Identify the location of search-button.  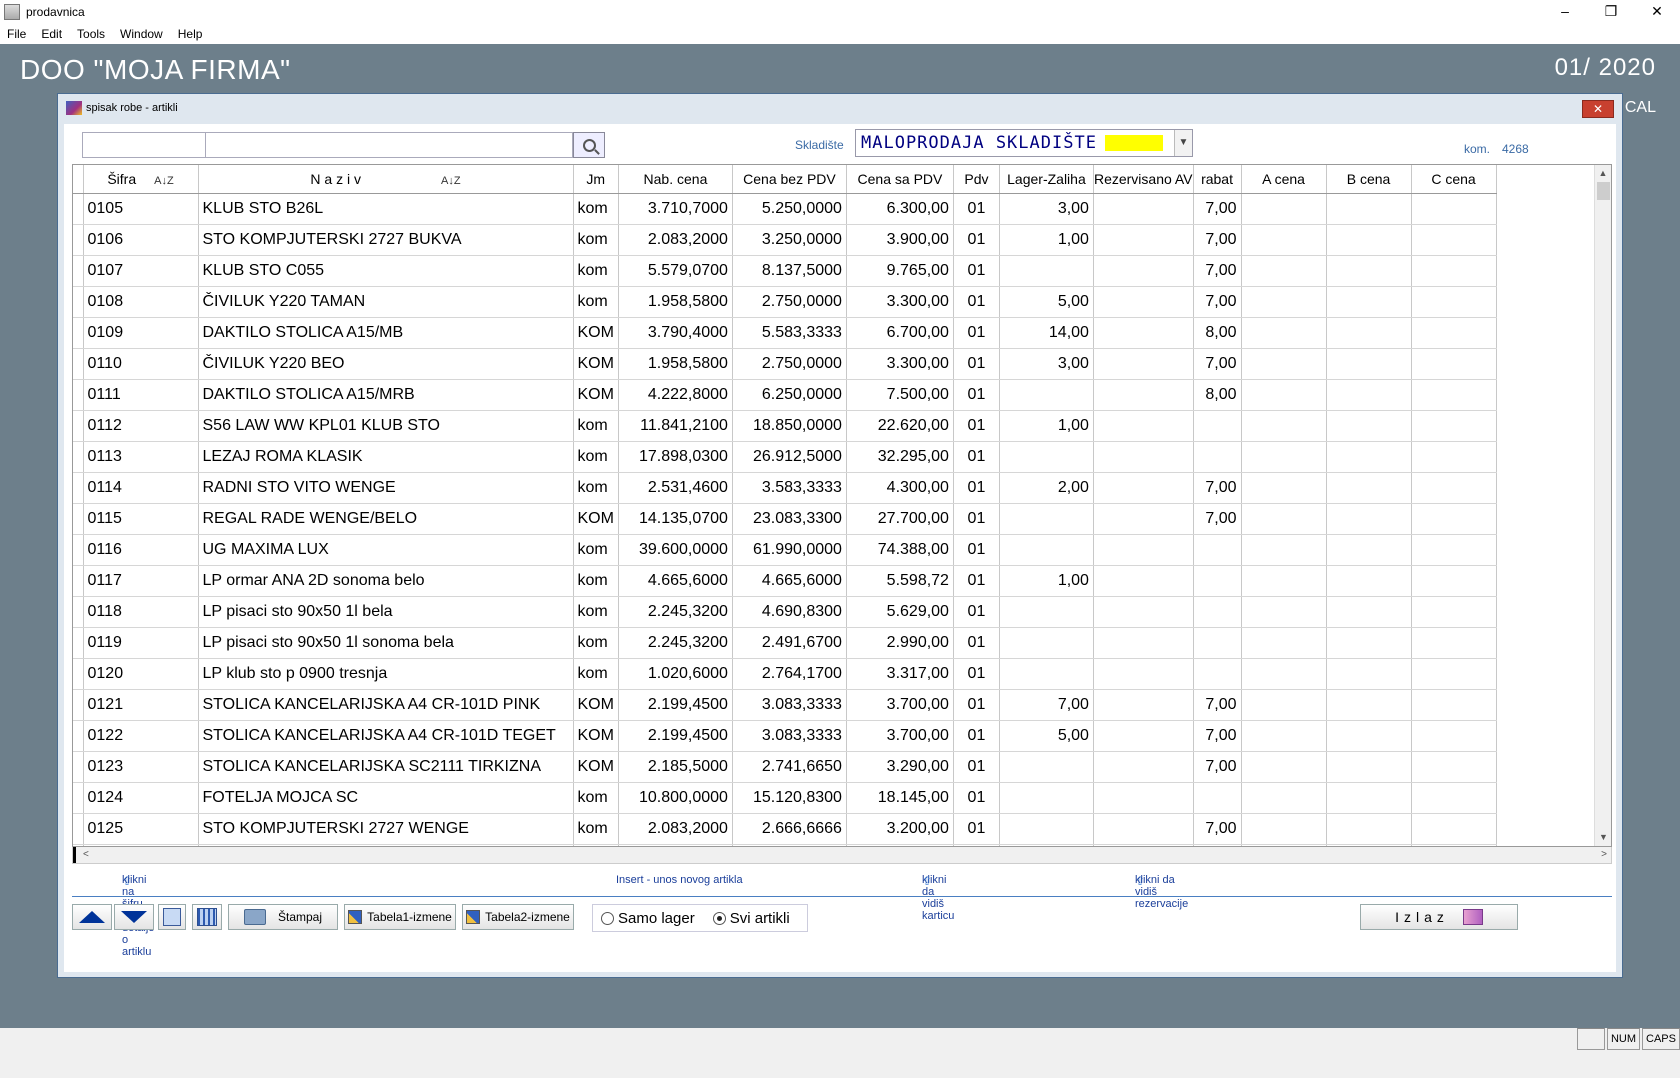
(589, 145).